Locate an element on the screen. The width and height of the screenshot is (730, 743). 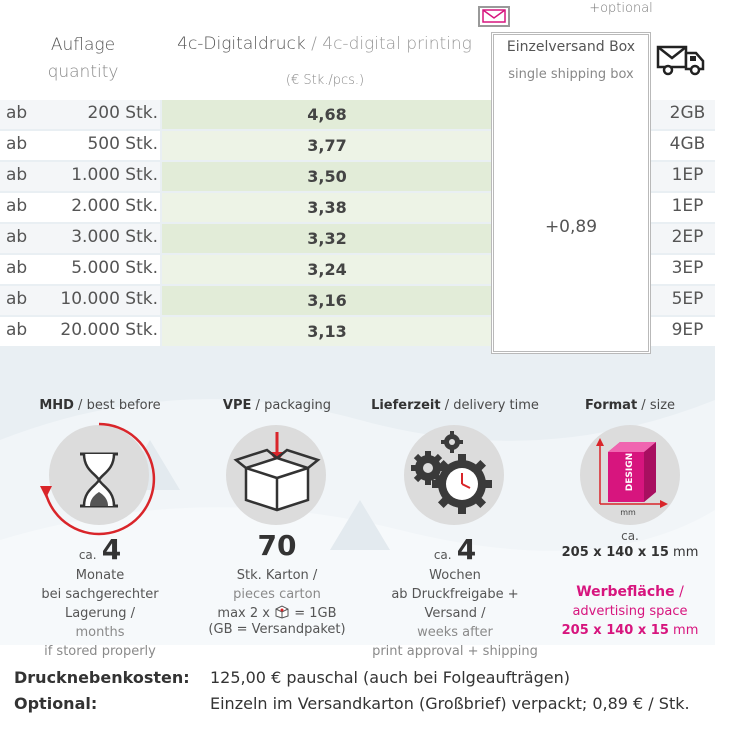
vpe-title: VPE / packaging is located at coordinates (277, 405).